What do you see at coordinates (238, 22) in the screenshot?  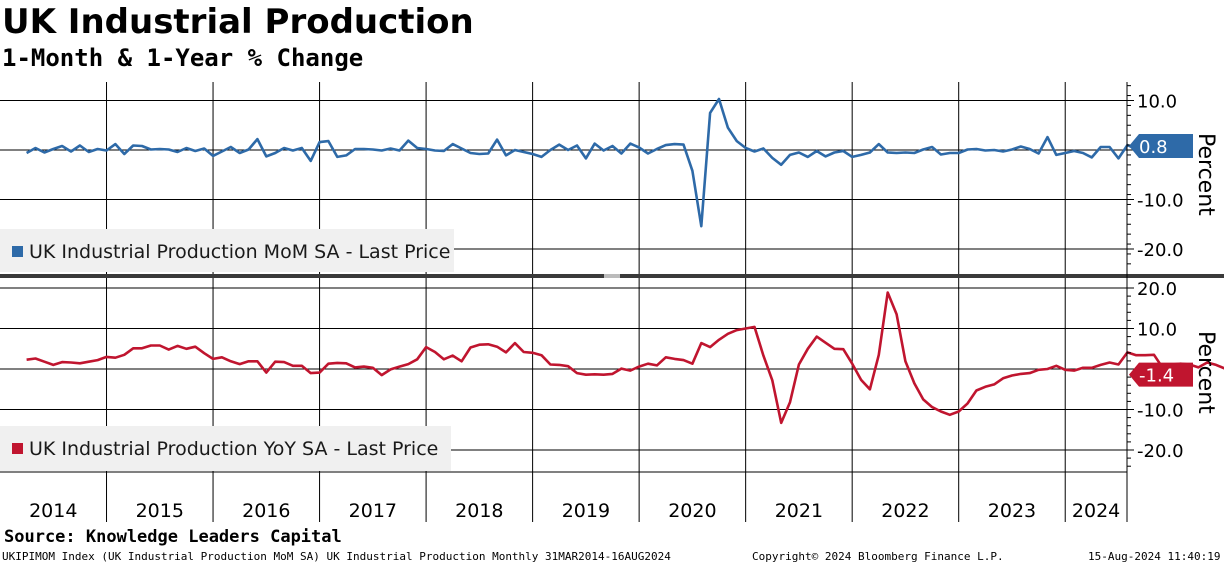 I see `chart-title: UK Industrial Production` at bounding box center [238, 22].